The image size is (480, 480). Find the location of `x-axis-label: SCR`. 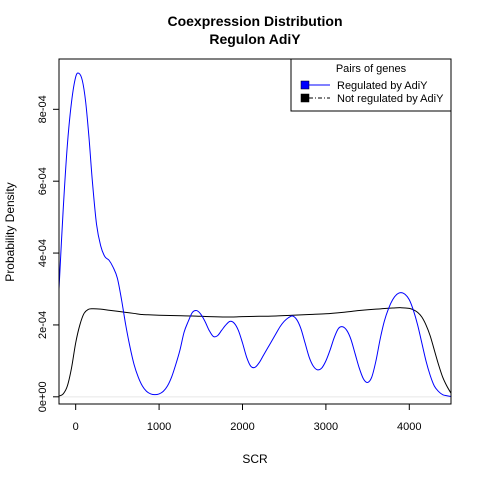

x-axis-label: SCR is located at coordinates (255, 459).